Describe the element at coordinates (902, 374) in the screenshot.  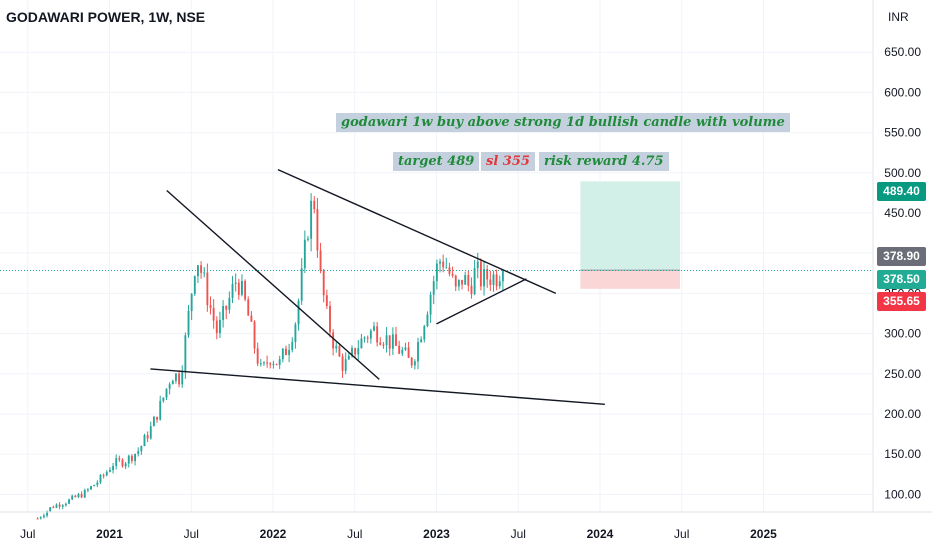
I see `price-tick-label: 250.00` at that location.